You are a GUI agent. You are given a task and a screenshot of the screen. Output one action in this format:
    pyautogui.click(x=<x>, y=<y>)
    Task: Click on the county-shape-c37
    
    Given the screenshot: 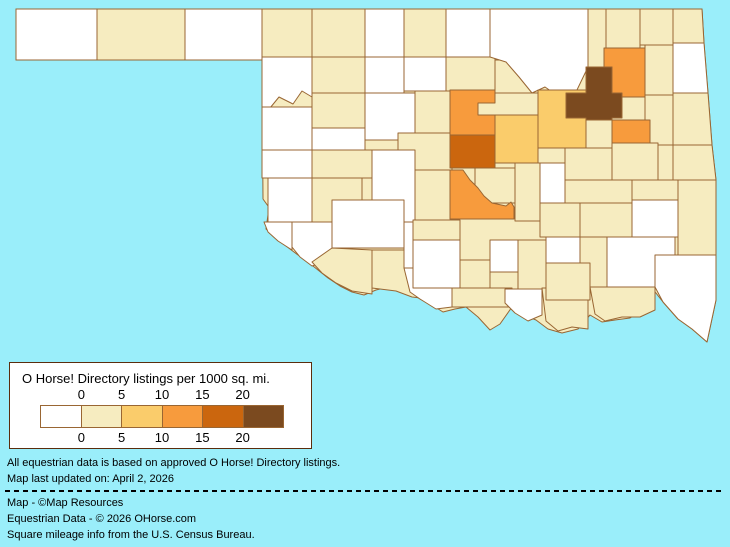 What is the action you would take?
    pyautogui.click(x=433, y=196)
    